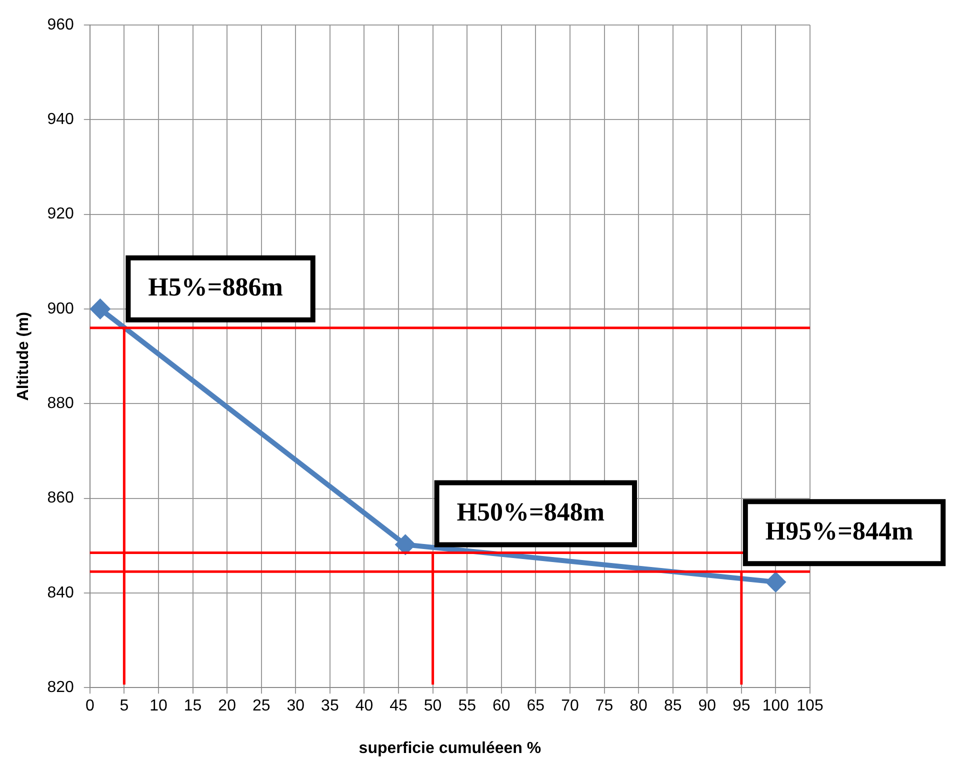  I want to click on y-tick-label: 880, so click(60, 403).